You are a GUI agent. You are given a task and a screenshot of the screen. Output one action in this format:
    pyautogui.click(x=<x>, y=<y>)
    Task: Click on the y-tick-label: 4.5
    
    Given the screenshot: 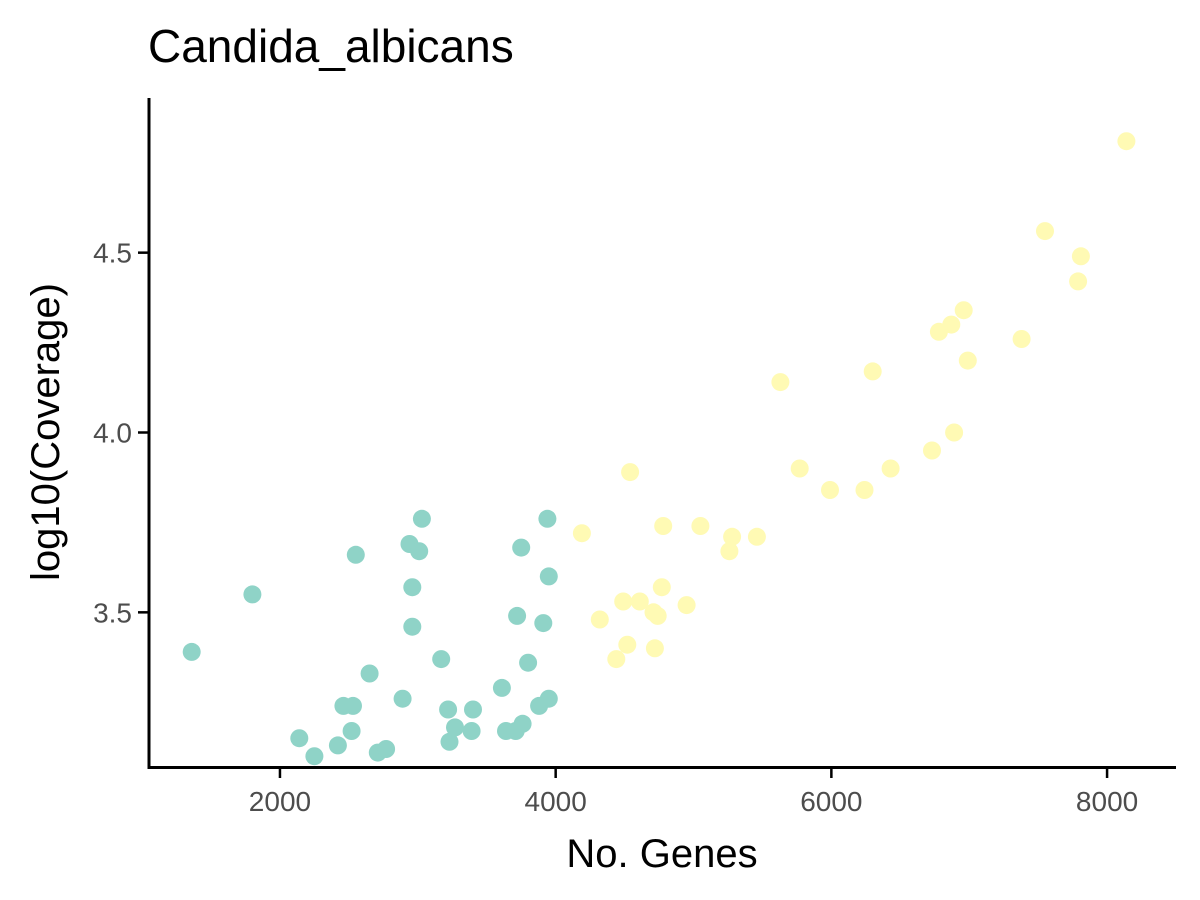 What is the action you would take?
    pyautogui.click(x=112, y=253)
    